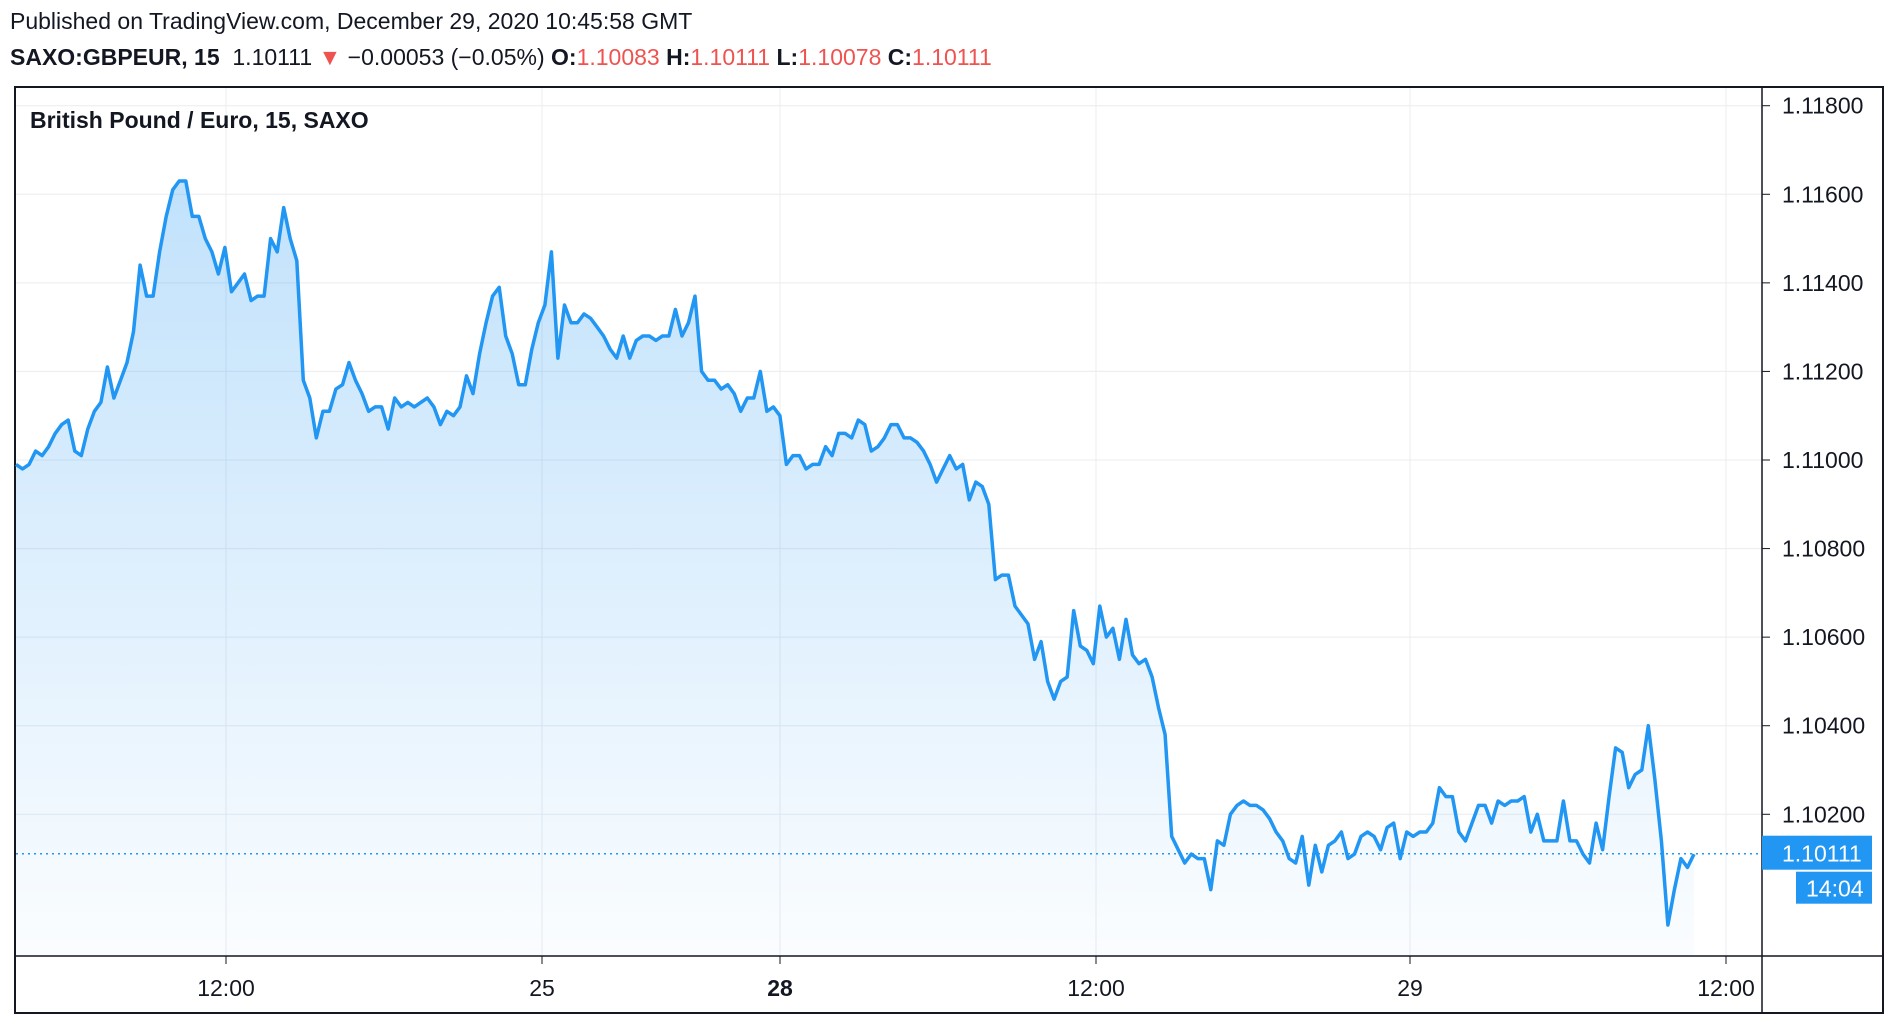 This screenshot has width=1896, height=1026. I want to click on y-tick-label: 1.11400, so click(1822, 283).